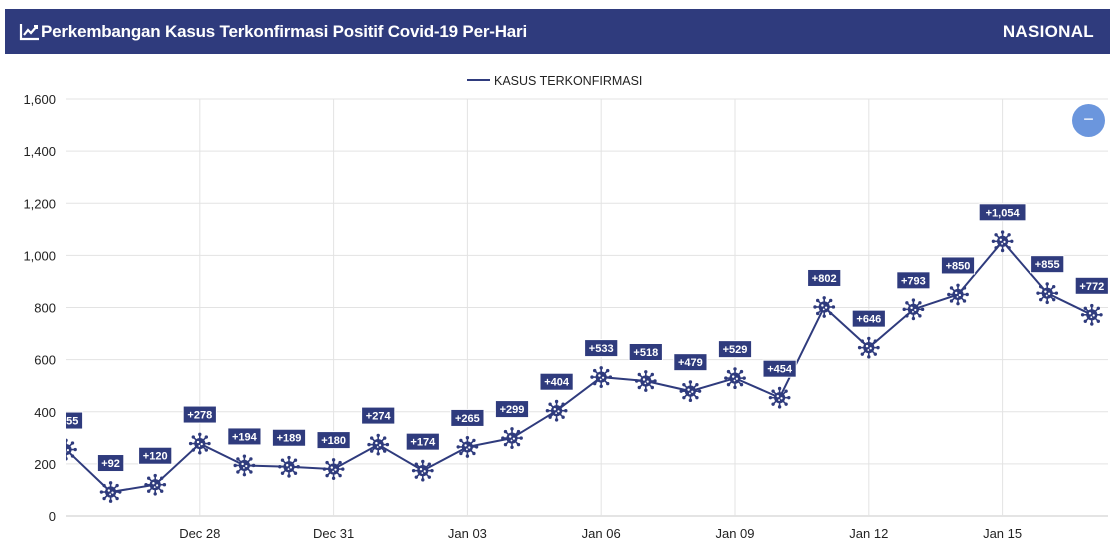 Image resolution: width=1116 pixels, height=553 pixels. I want to click on data-label: +194, so click(244, 436).